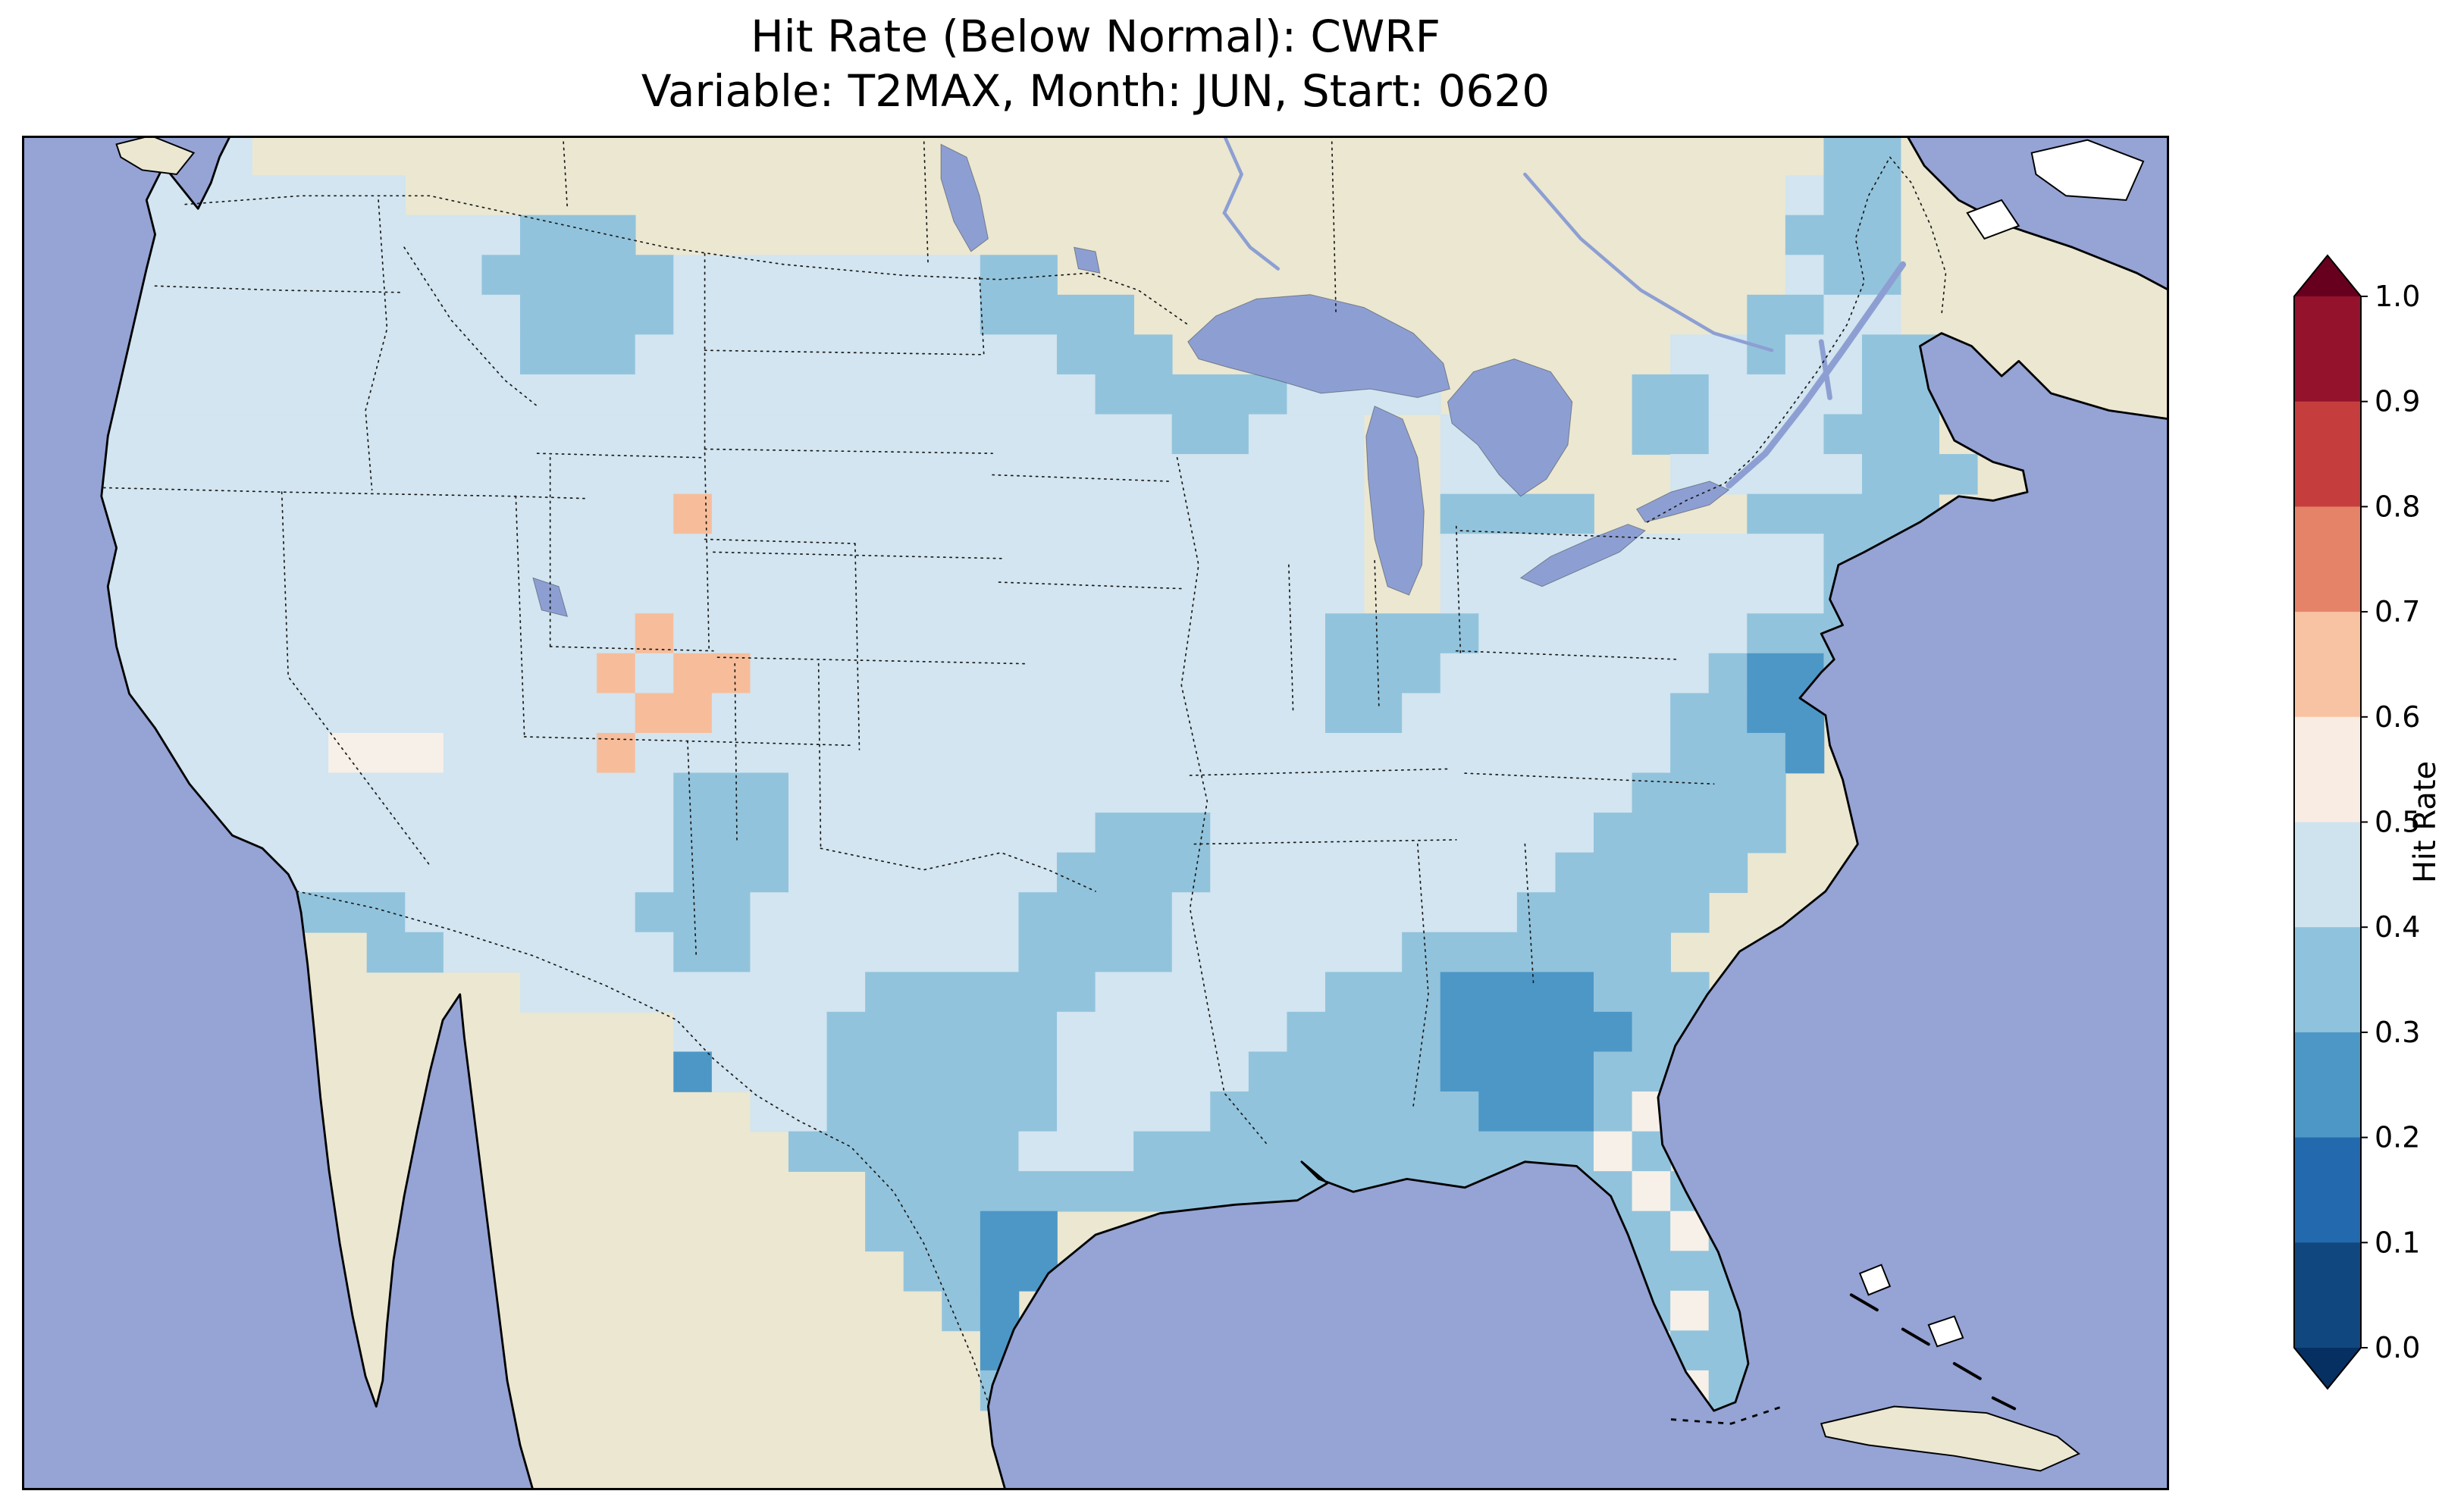 Image resolution: width=2464 pixels, height=1494 pixels. Describe the element at coordinates (1726, 1415) in the screenshot. I see `florida-keys` at that location.